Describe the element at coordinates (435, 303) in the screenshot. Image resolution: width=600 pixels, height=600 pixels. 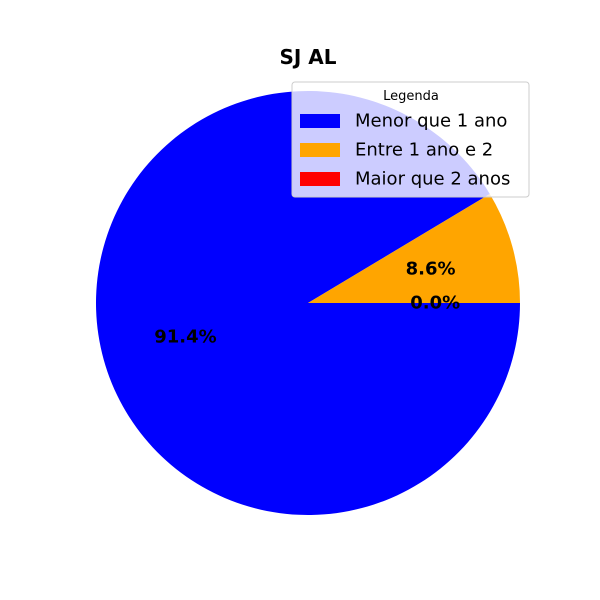
I see `slice-label-maior-que-2-anos: 0.0%` at that location.